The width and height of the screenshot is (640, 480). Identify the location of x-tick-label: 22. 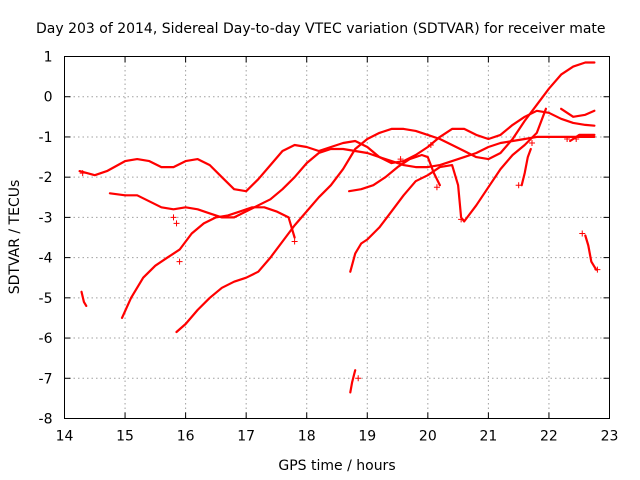
(549, 437).